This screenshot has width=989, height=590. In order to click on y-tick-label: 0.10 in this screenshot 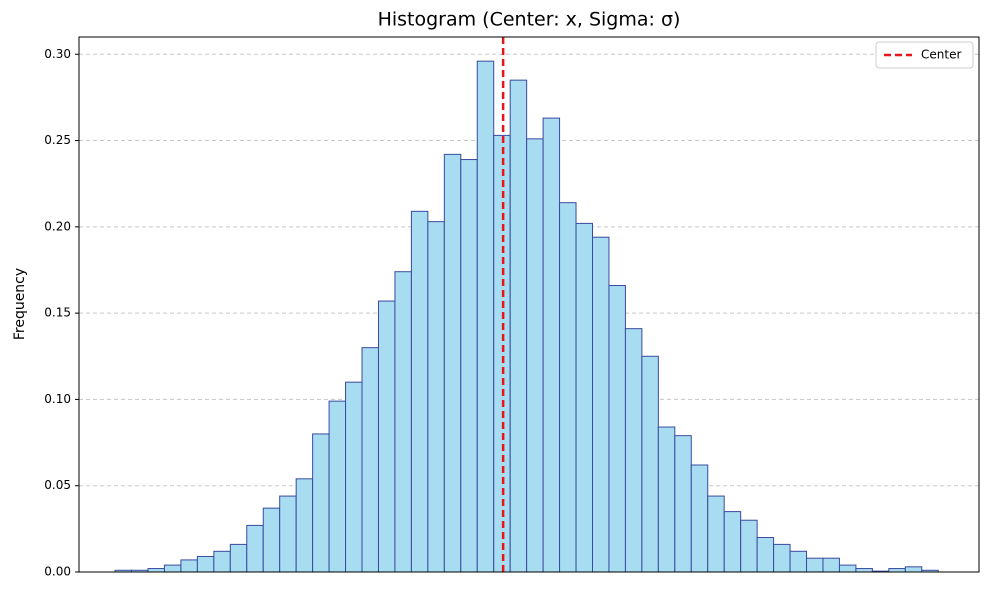, I will do `click(57, 399)`.